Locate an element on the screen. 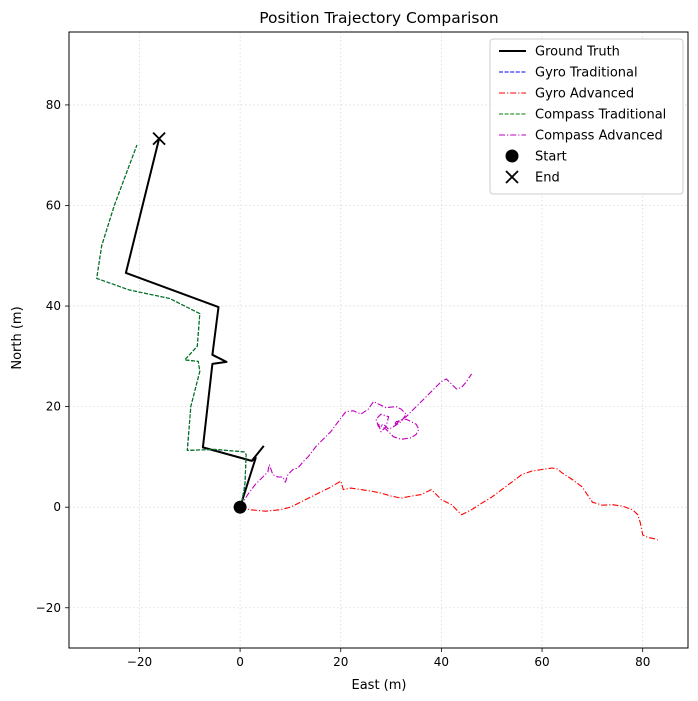 This screenshot has width=698, height=701. x-tick-label: 60 is located at coordinates (541, 662).